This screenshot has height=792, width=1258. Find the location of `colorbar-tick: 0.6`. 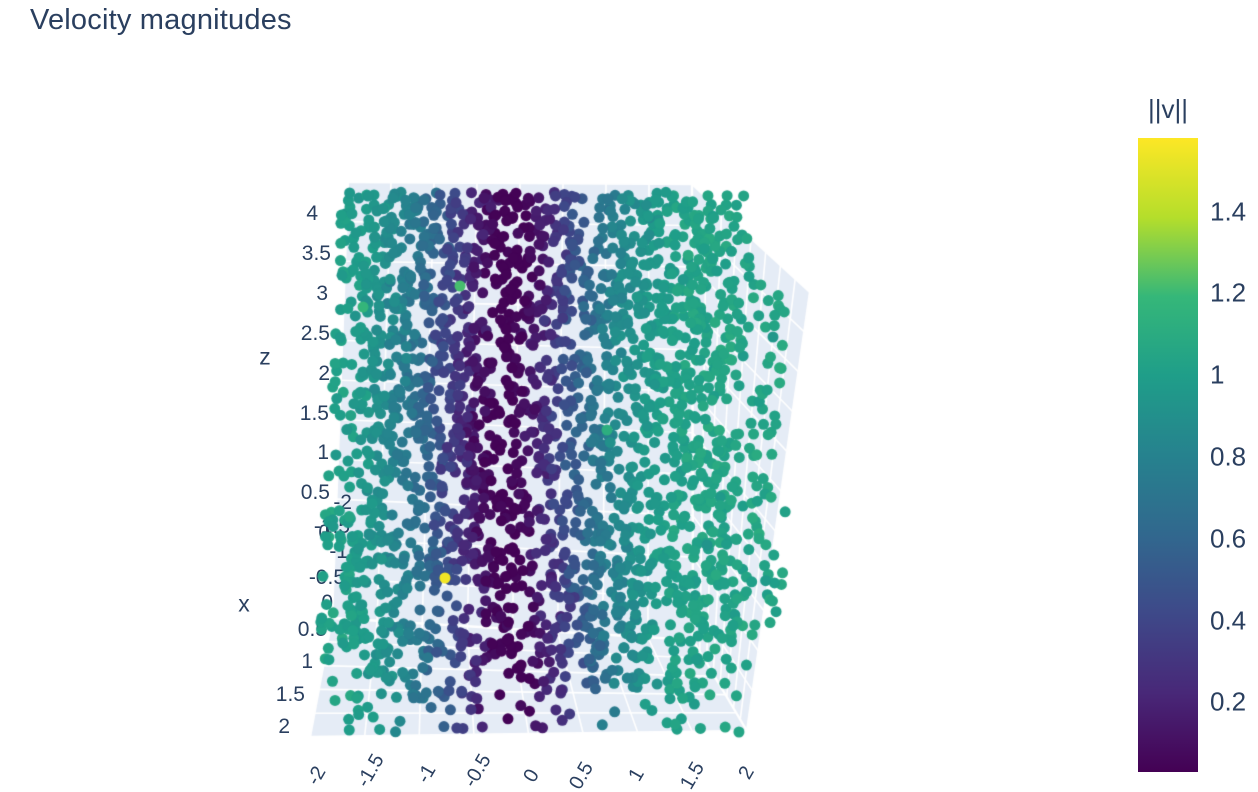

colorbar-tick: 0.6 is located at coordinates (1228, 538).